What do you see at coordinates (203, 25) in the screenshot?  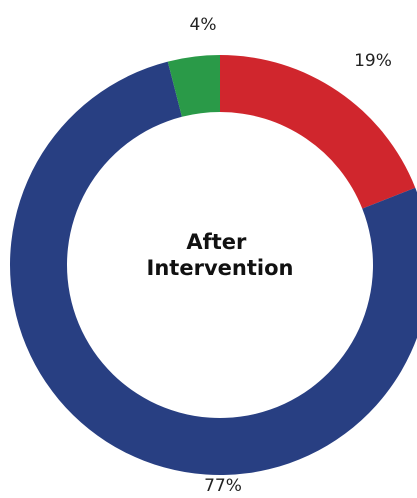 I see `slice-label-3: 4%` at bounding box center [203, 25].